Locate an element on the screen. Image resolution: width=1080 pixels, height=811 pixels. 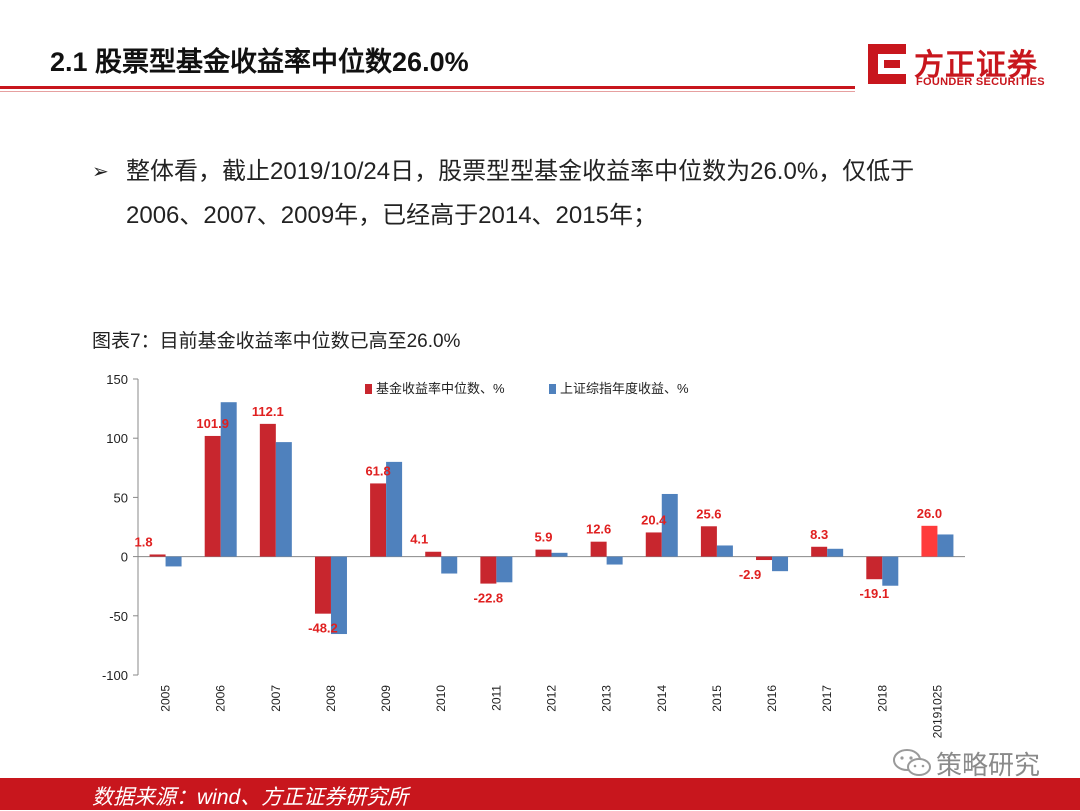
data-label: 20.4 is located at coordinates (654, 519).